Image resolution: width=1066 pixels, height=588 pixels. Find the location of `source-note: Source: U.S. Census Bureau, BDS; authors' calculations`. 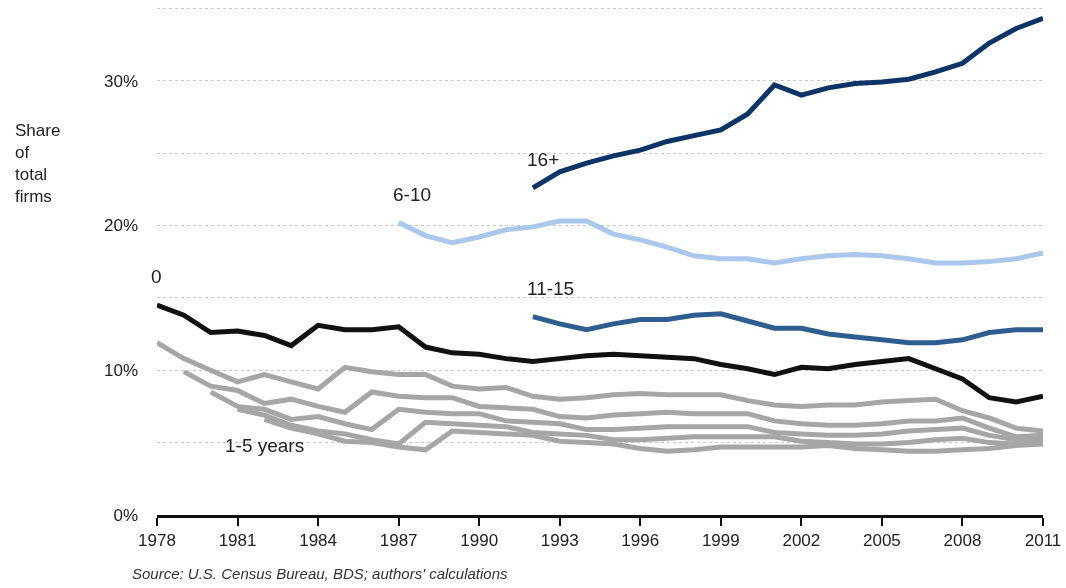

source-note: Source: U.S. Census Bureau, BDS; authors' calculations is located at coordinates (320, 573).